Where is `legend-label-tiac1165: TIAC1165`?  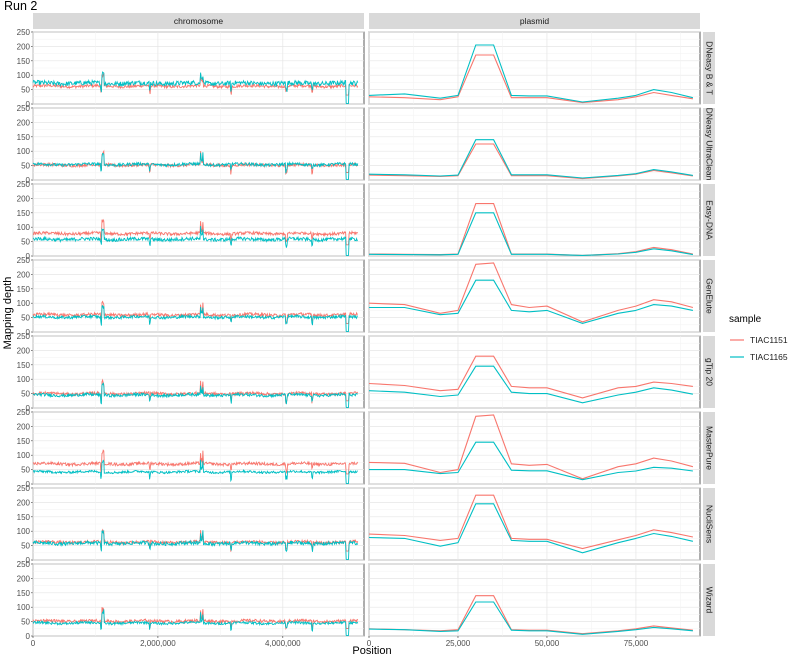
legend-label-tiac1165: TIAC1165 is located at coordinates (769, 357).